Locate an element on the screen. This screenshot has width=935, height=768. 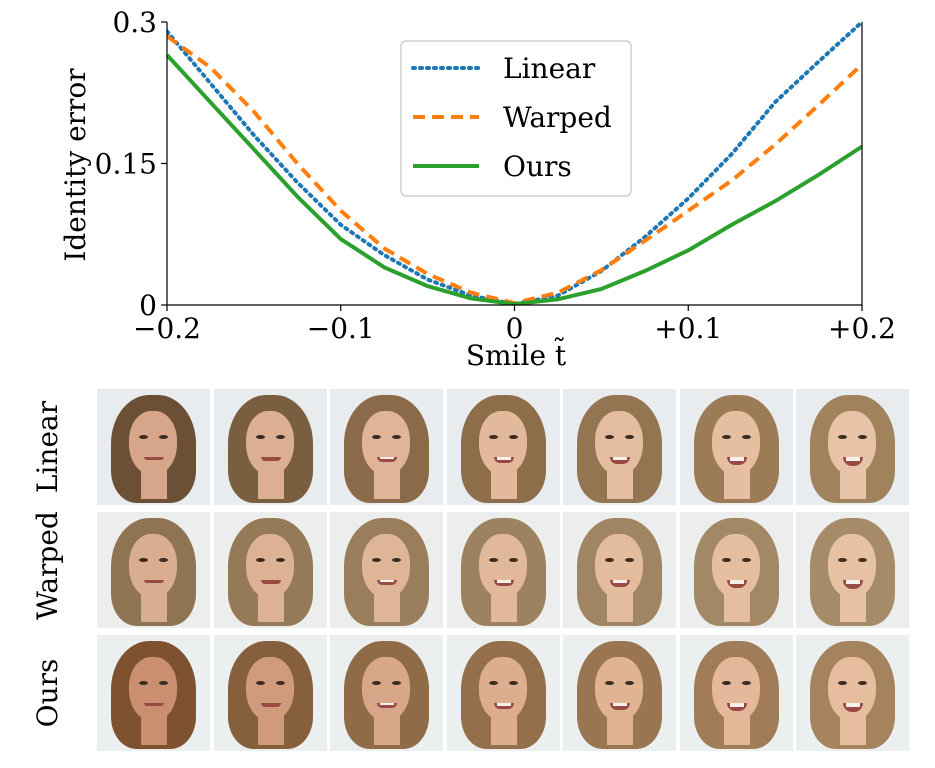
legend-label-warped: Warped is located at coordinates (557, 117).